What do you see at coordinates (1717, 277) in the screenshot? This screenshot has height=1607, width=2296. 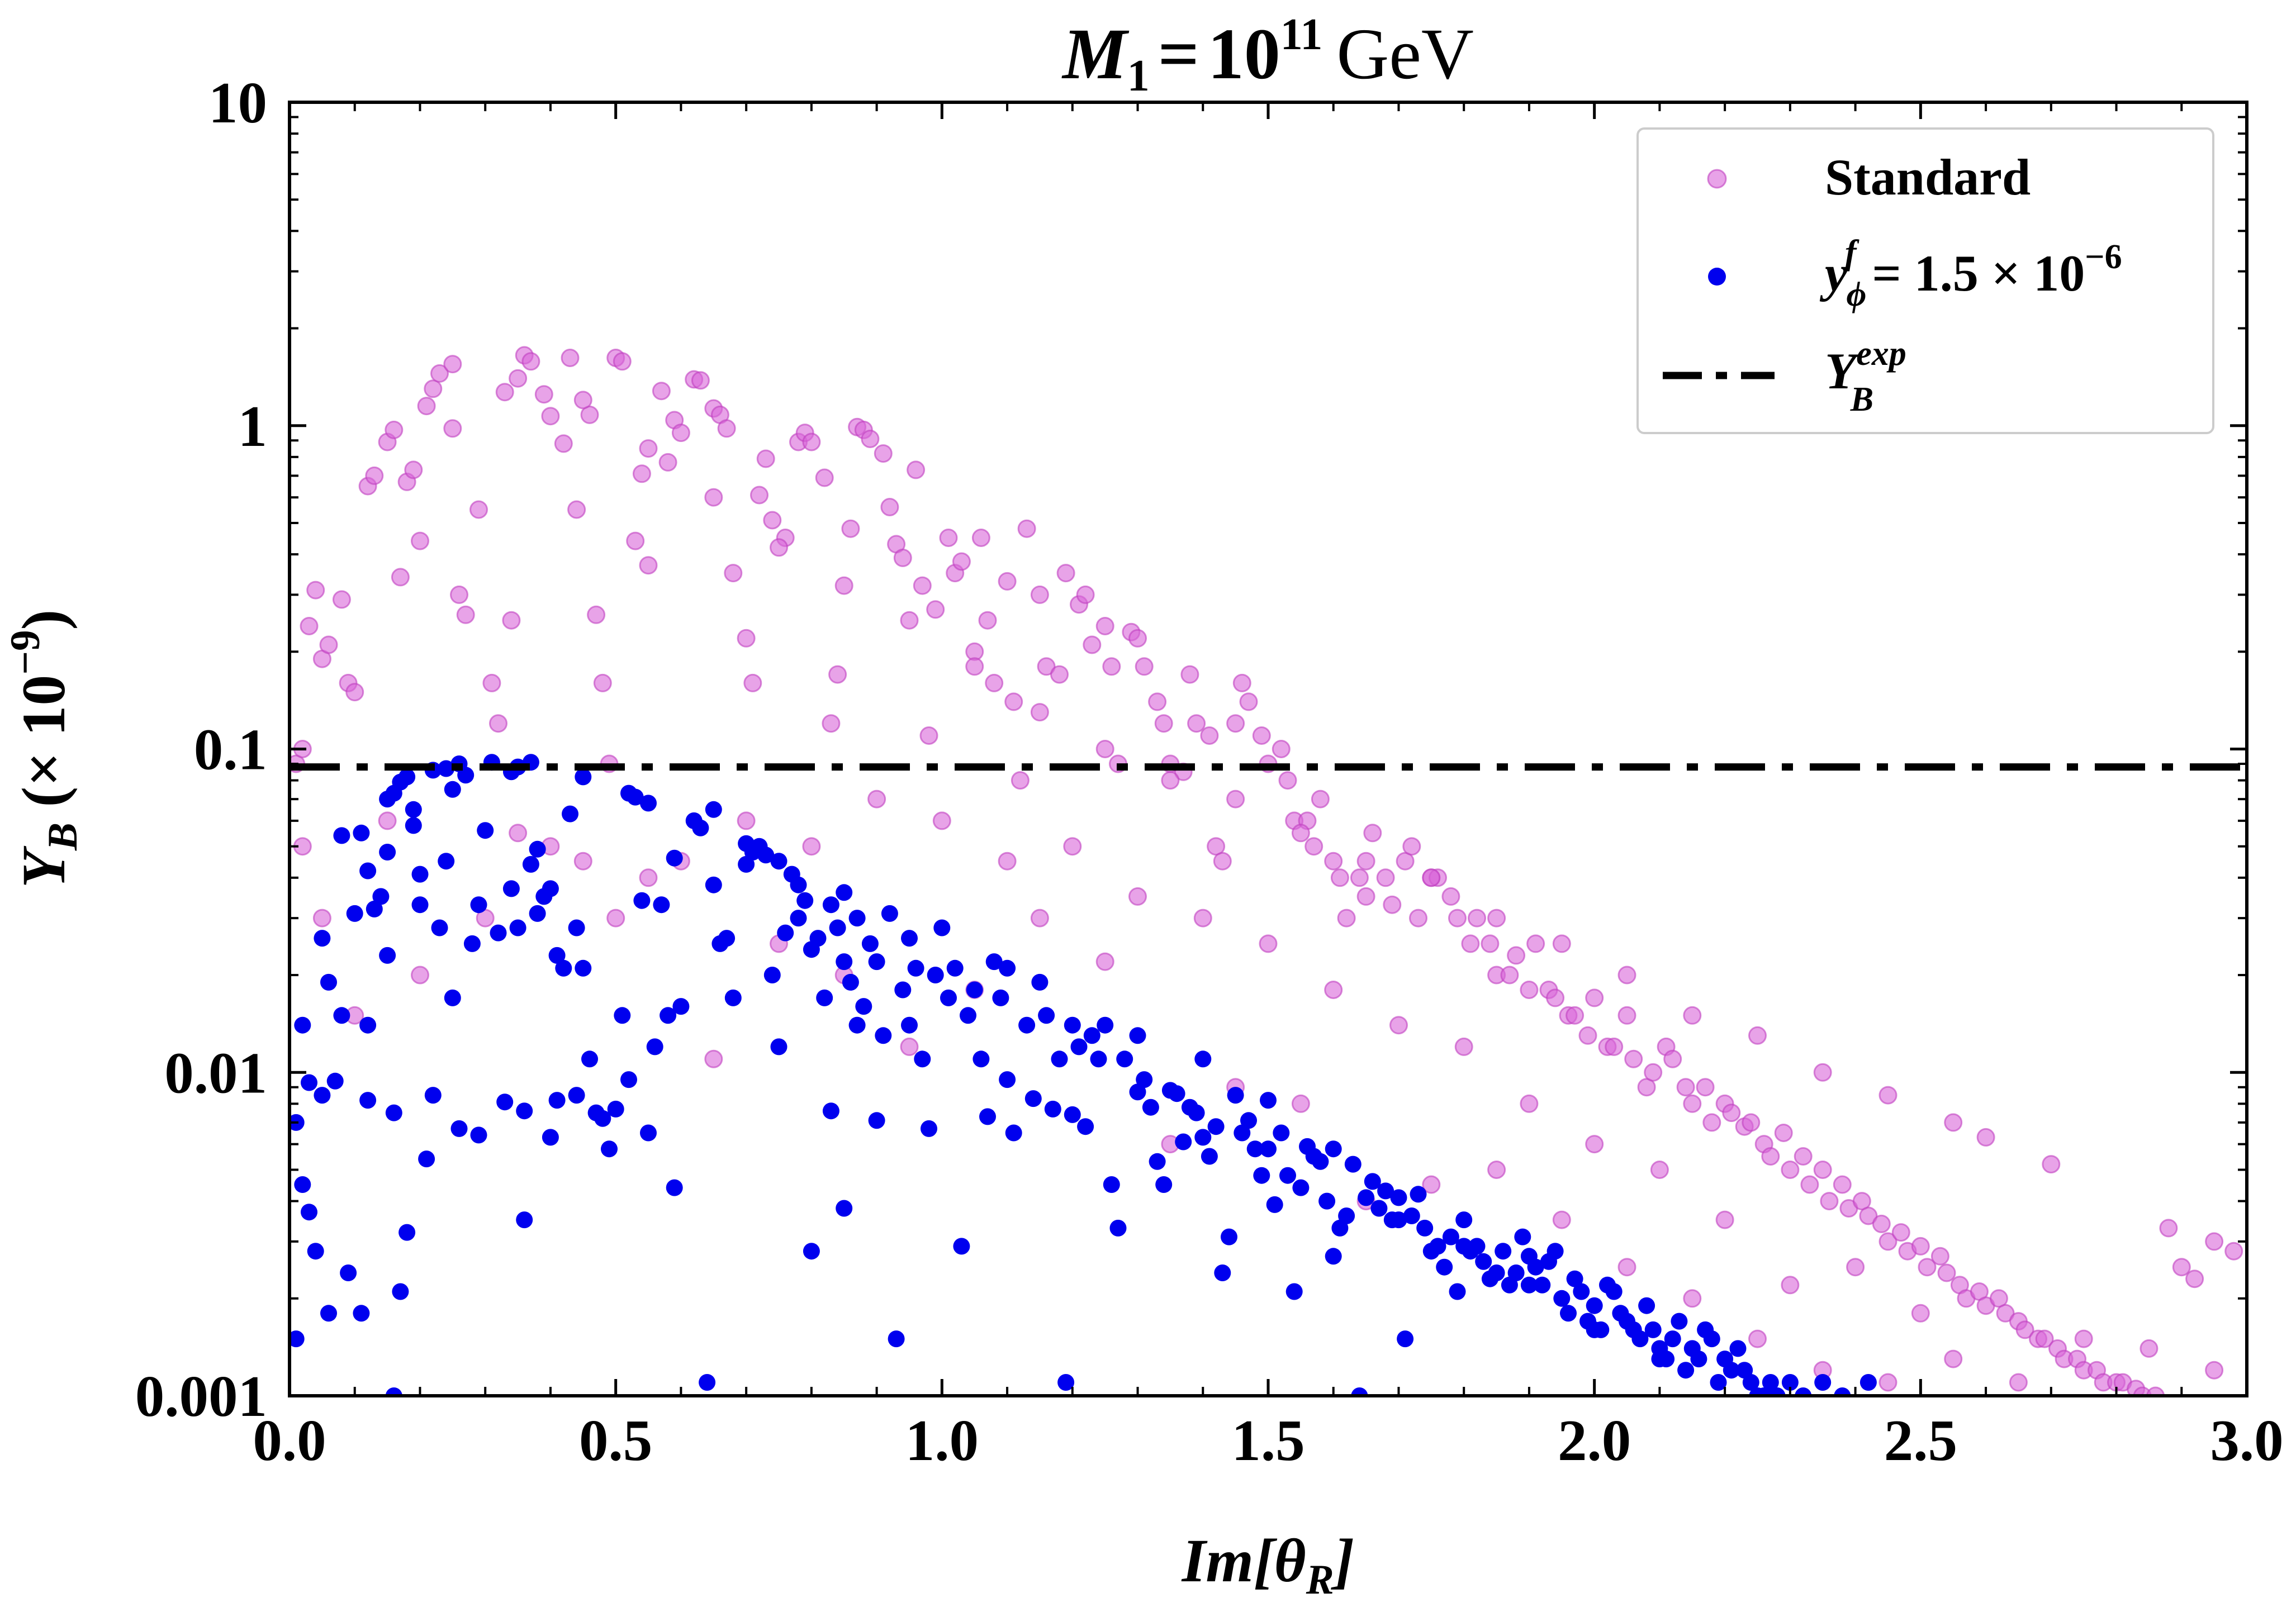 I see `legend-marker-yukawa` at bounding box center [1717, 277].